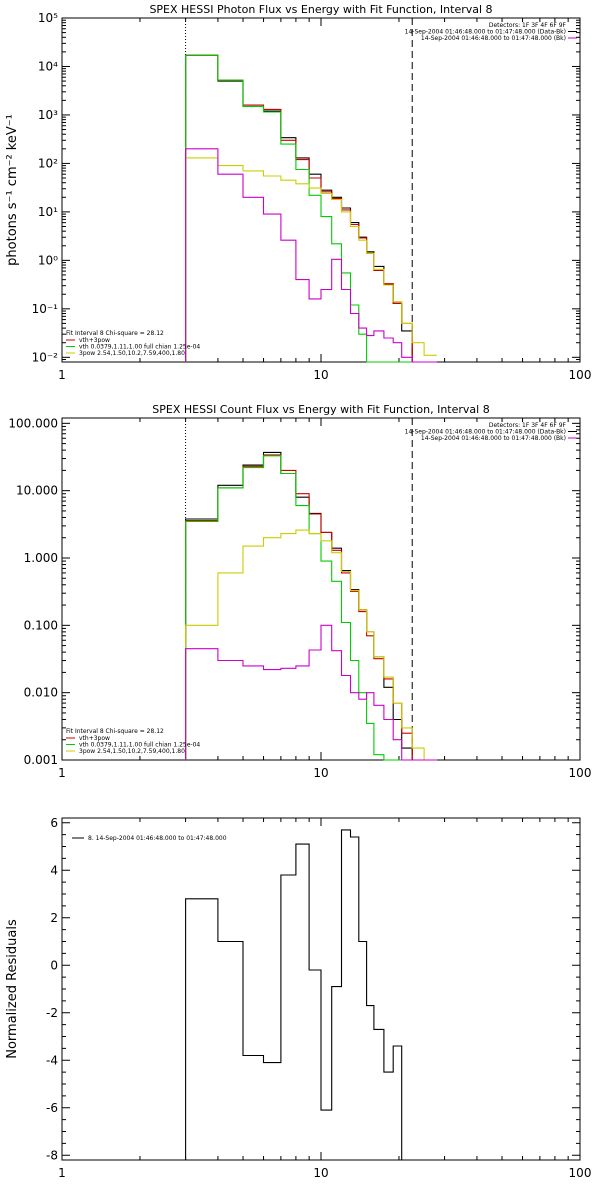 The width and height of the screenshot is (600, 1200). What do you see at coordinates (41, 558) in the screenshot?
I see `y-tick-label: 1.000` at bounding box center [41, 558].